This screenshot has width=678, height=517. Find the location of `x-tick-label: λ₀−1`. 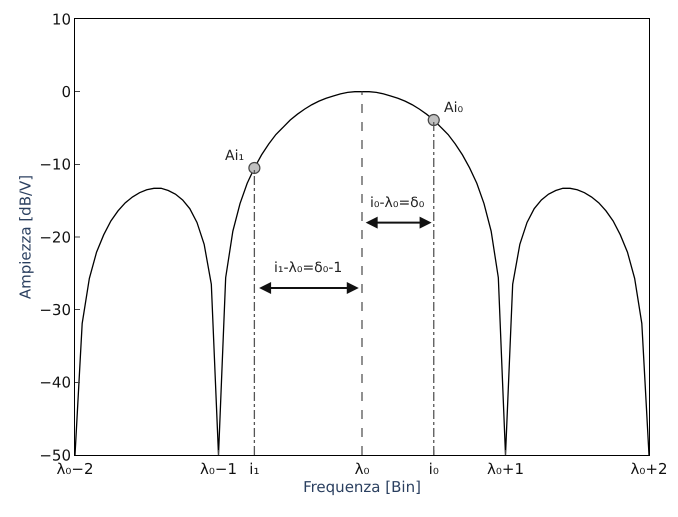

x-tick-label: λ₀−1 is located at coordinates (219, 469).